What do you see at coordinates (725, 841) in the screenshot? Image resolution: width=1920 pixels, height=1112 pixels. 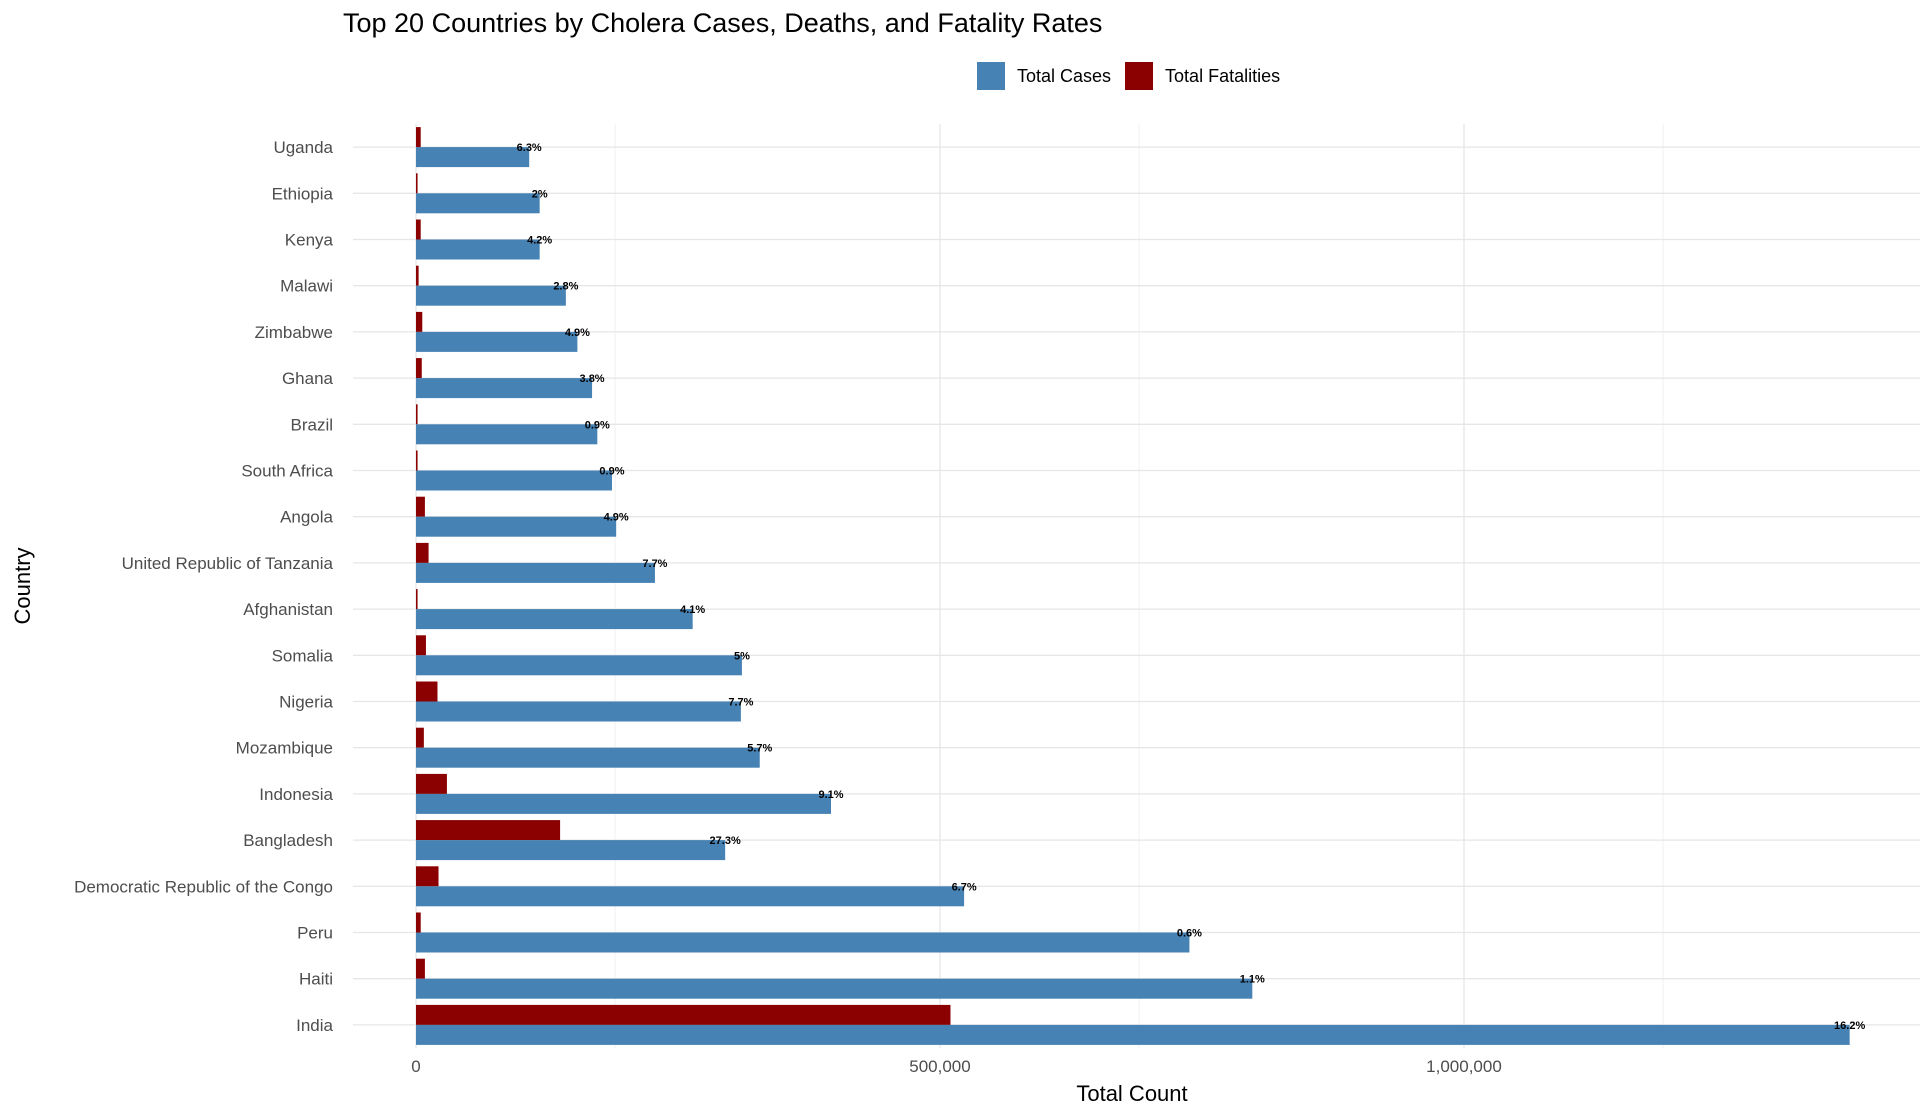 I see `fatality-rate-label: 27.3%` at bounding box center [725, 841].